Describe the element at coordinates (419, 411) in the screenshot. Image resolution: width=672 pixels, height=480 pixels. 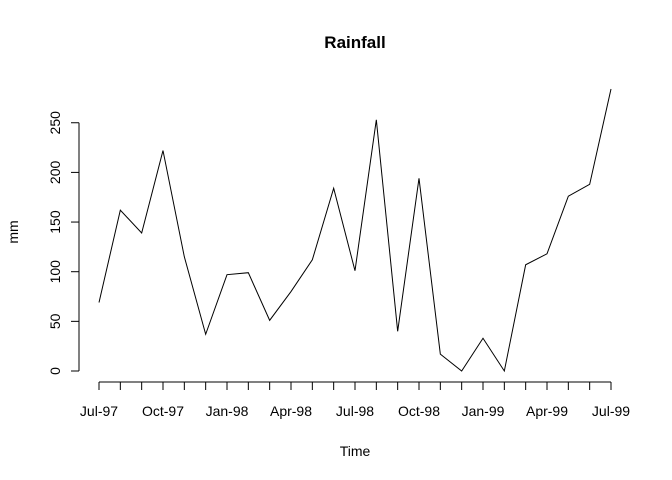
I see `x-tick-label: Oct-98` at that location.